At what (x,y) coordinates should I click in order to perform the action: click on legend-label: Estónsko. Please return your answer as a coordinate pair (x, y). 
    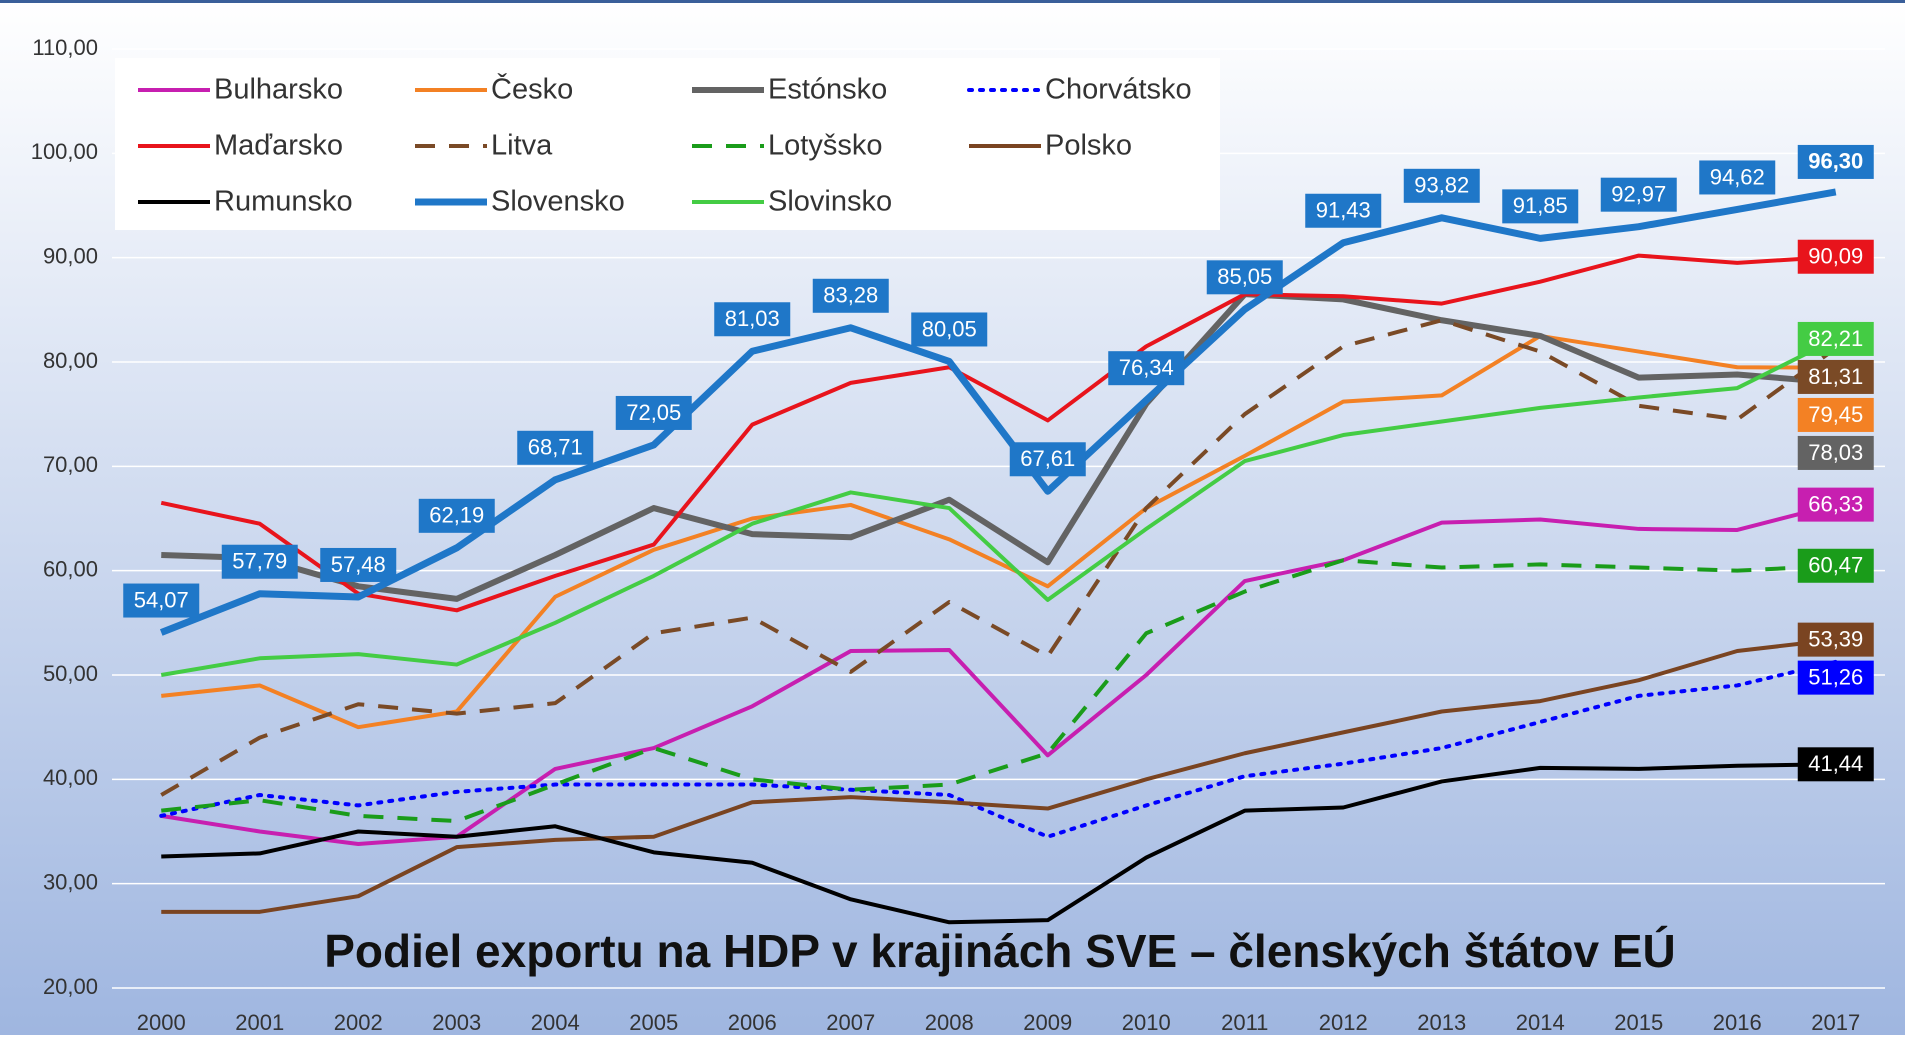
    Looking at the image, I should click on (827, 90).